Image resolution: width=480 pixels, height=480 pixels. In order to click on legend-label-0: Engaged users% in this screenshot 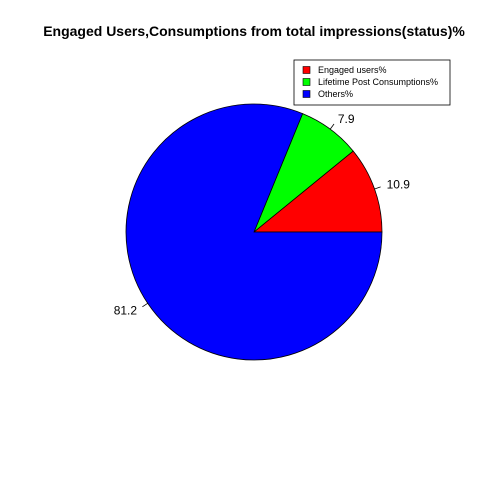, I will do `click(352, 70)`.